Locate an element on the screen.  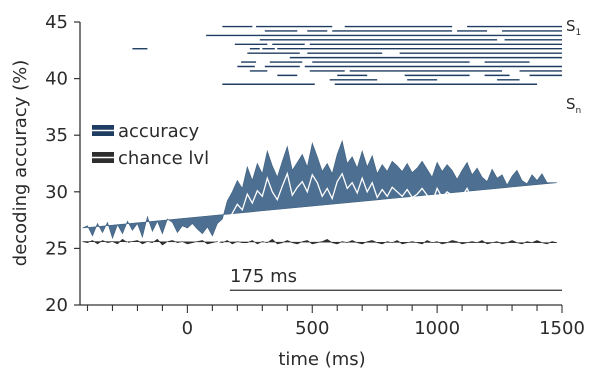
mean-line-chance-lvl is located at coordinates (320, 248).